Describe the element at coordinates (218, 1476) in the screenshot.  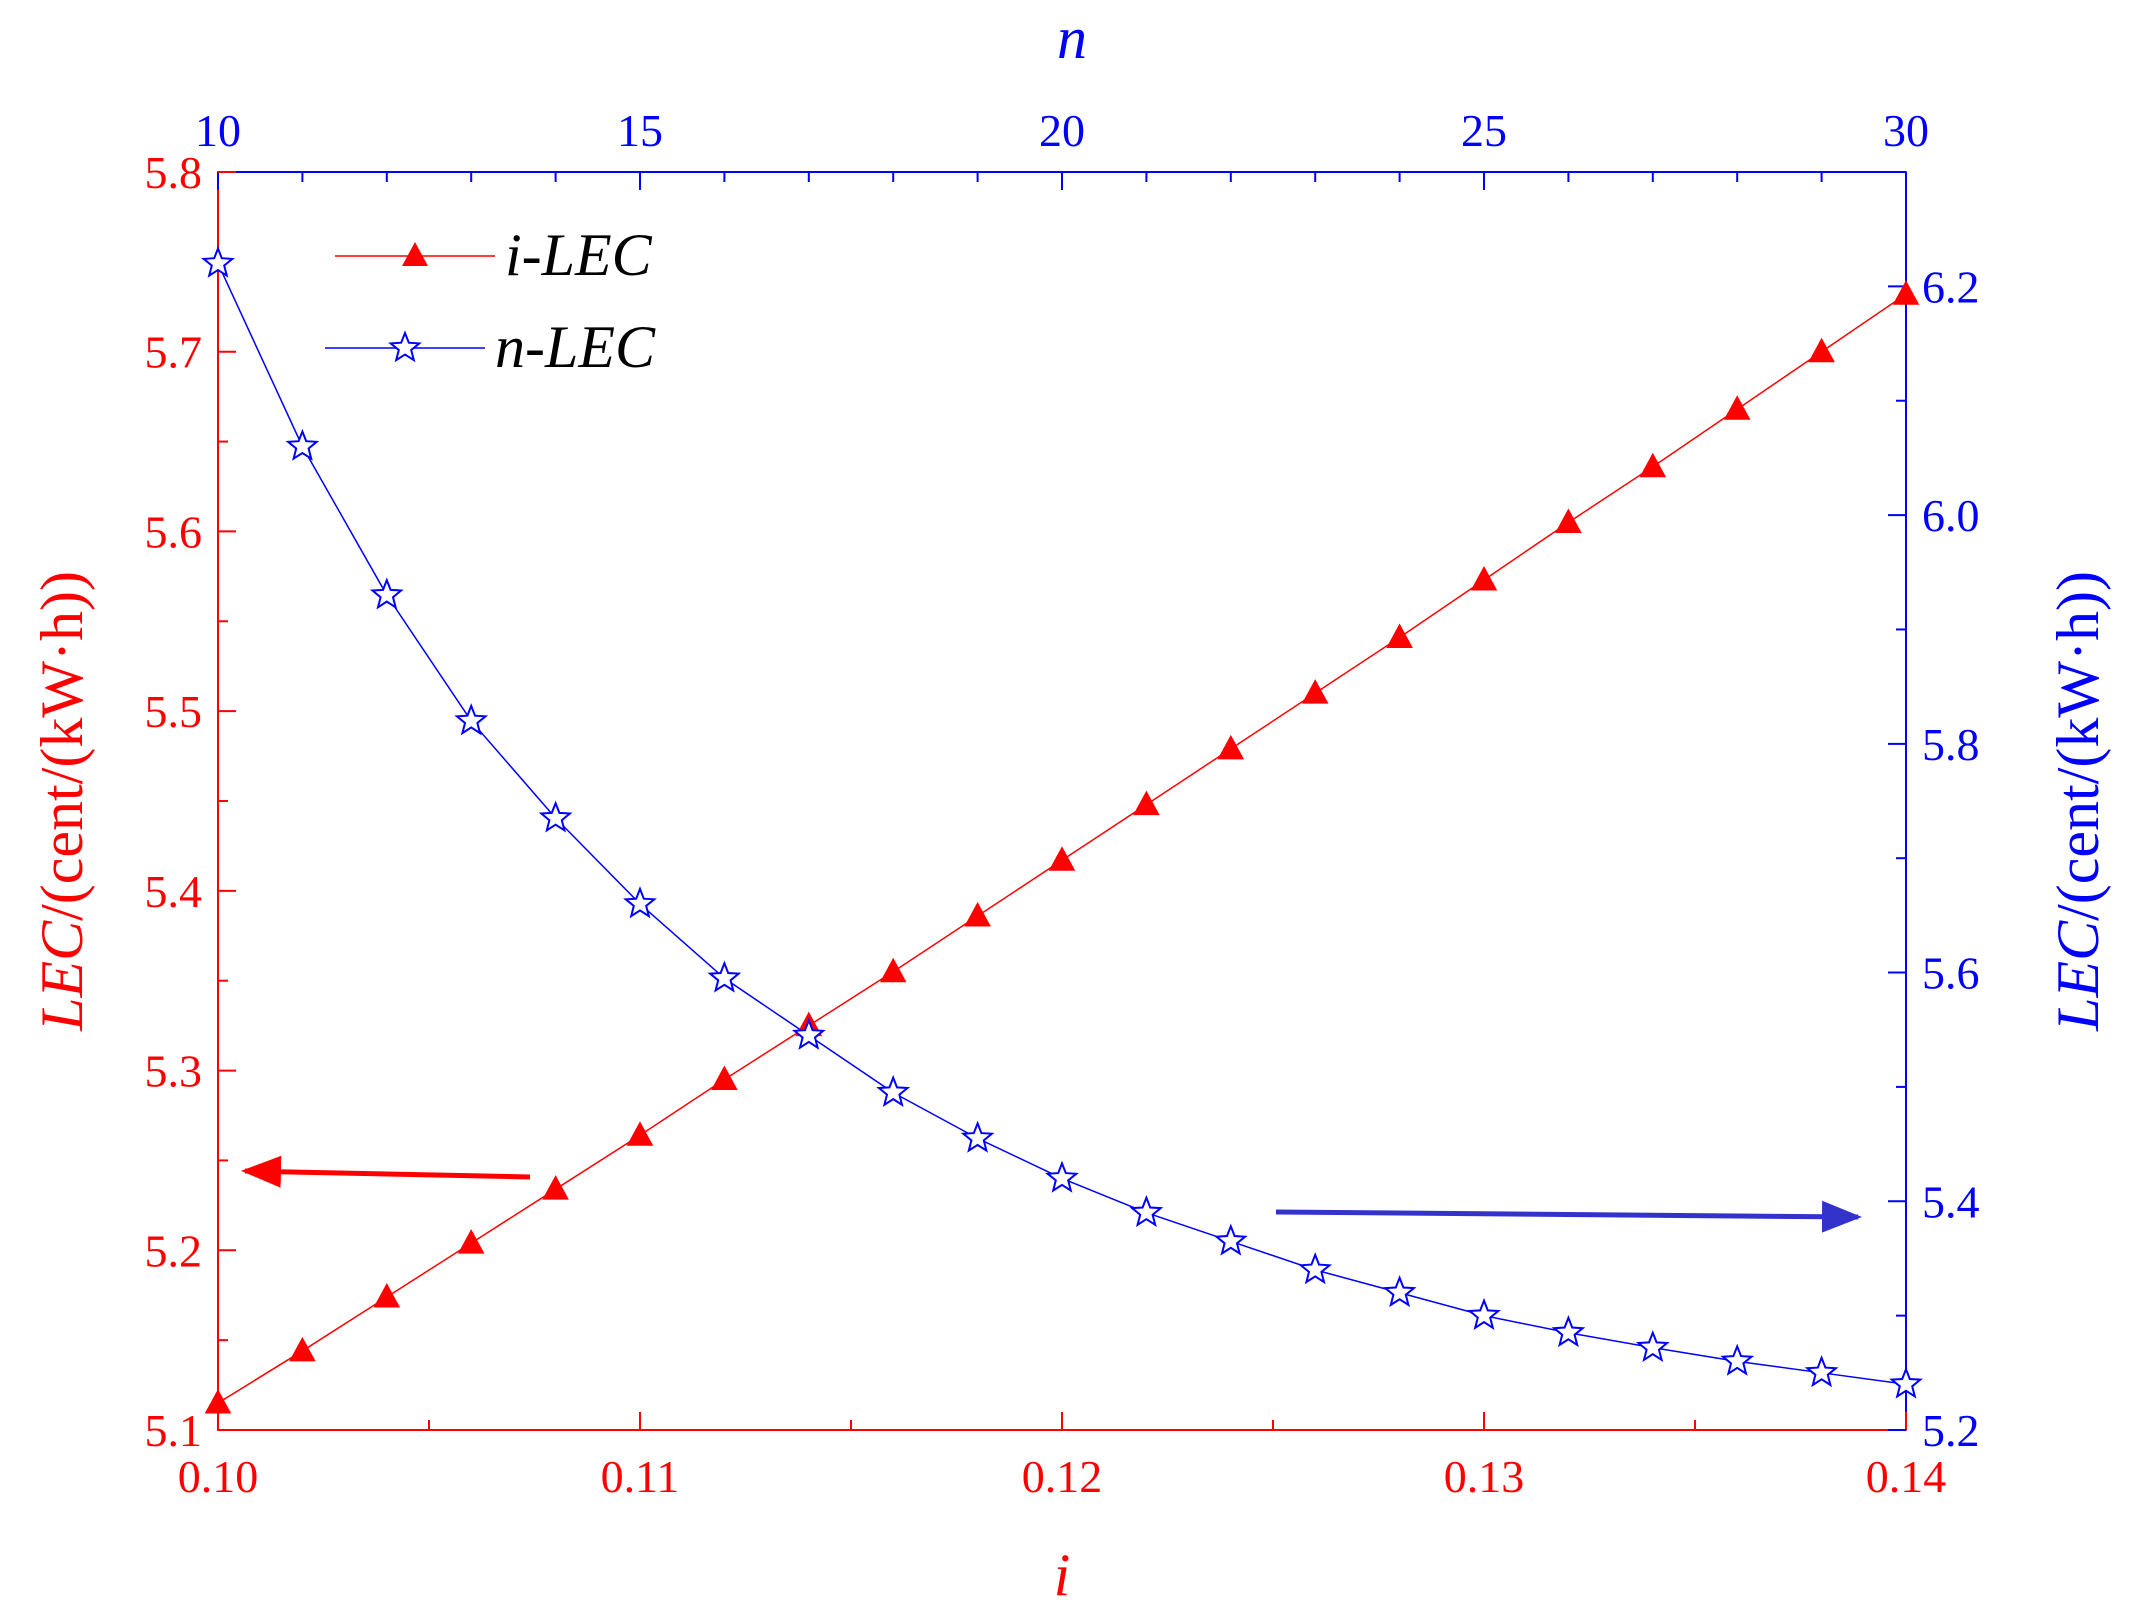
I see `x-bottom-tick-label: 0.10` at that location.